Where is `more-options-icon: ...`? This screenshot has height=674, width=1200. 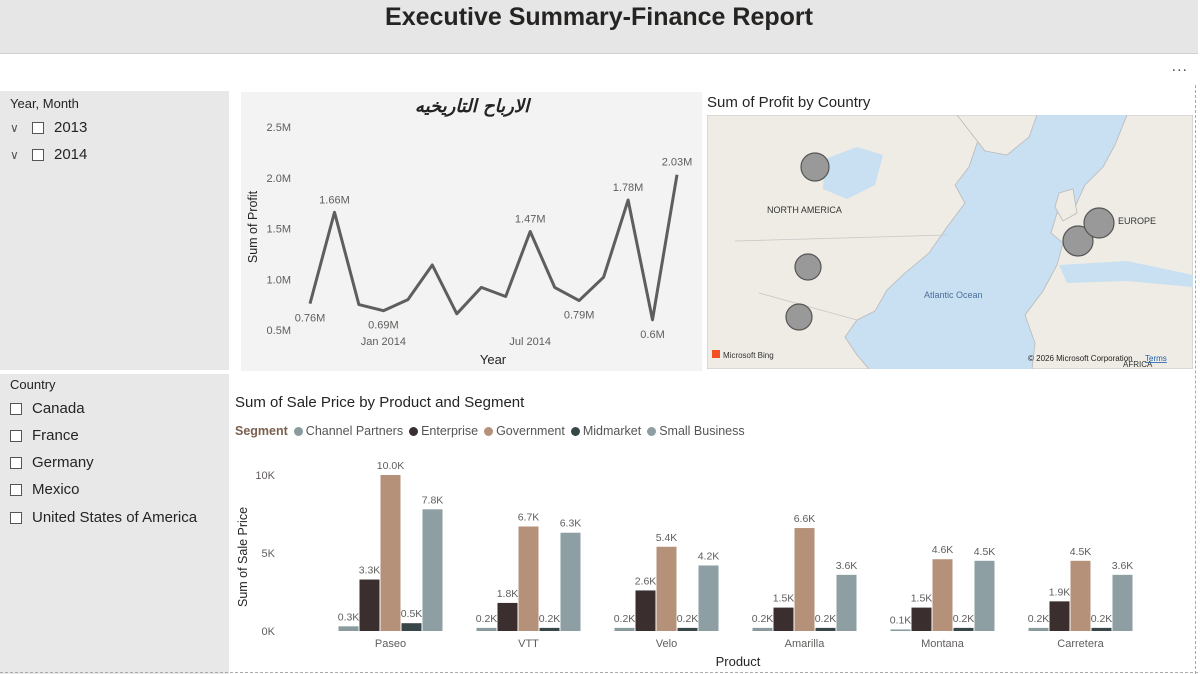 more-options-icon: ... is located at coordinates (1179, 66).